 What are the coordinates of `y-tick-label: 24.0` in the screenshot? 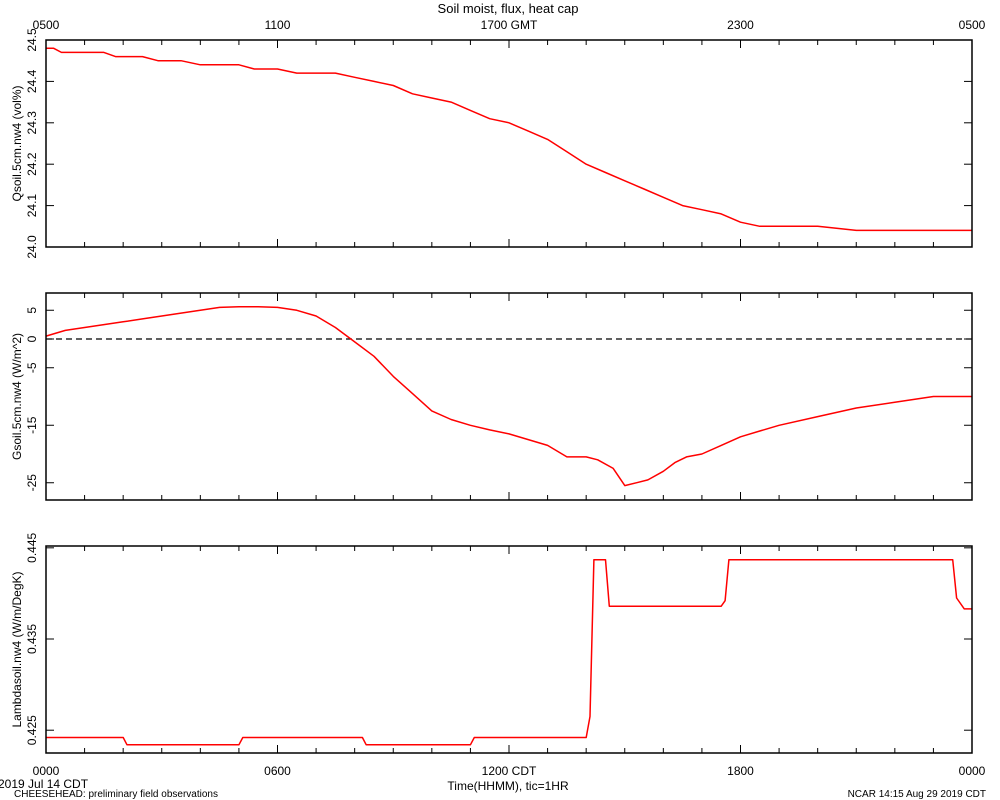 It's located at (32, 247).